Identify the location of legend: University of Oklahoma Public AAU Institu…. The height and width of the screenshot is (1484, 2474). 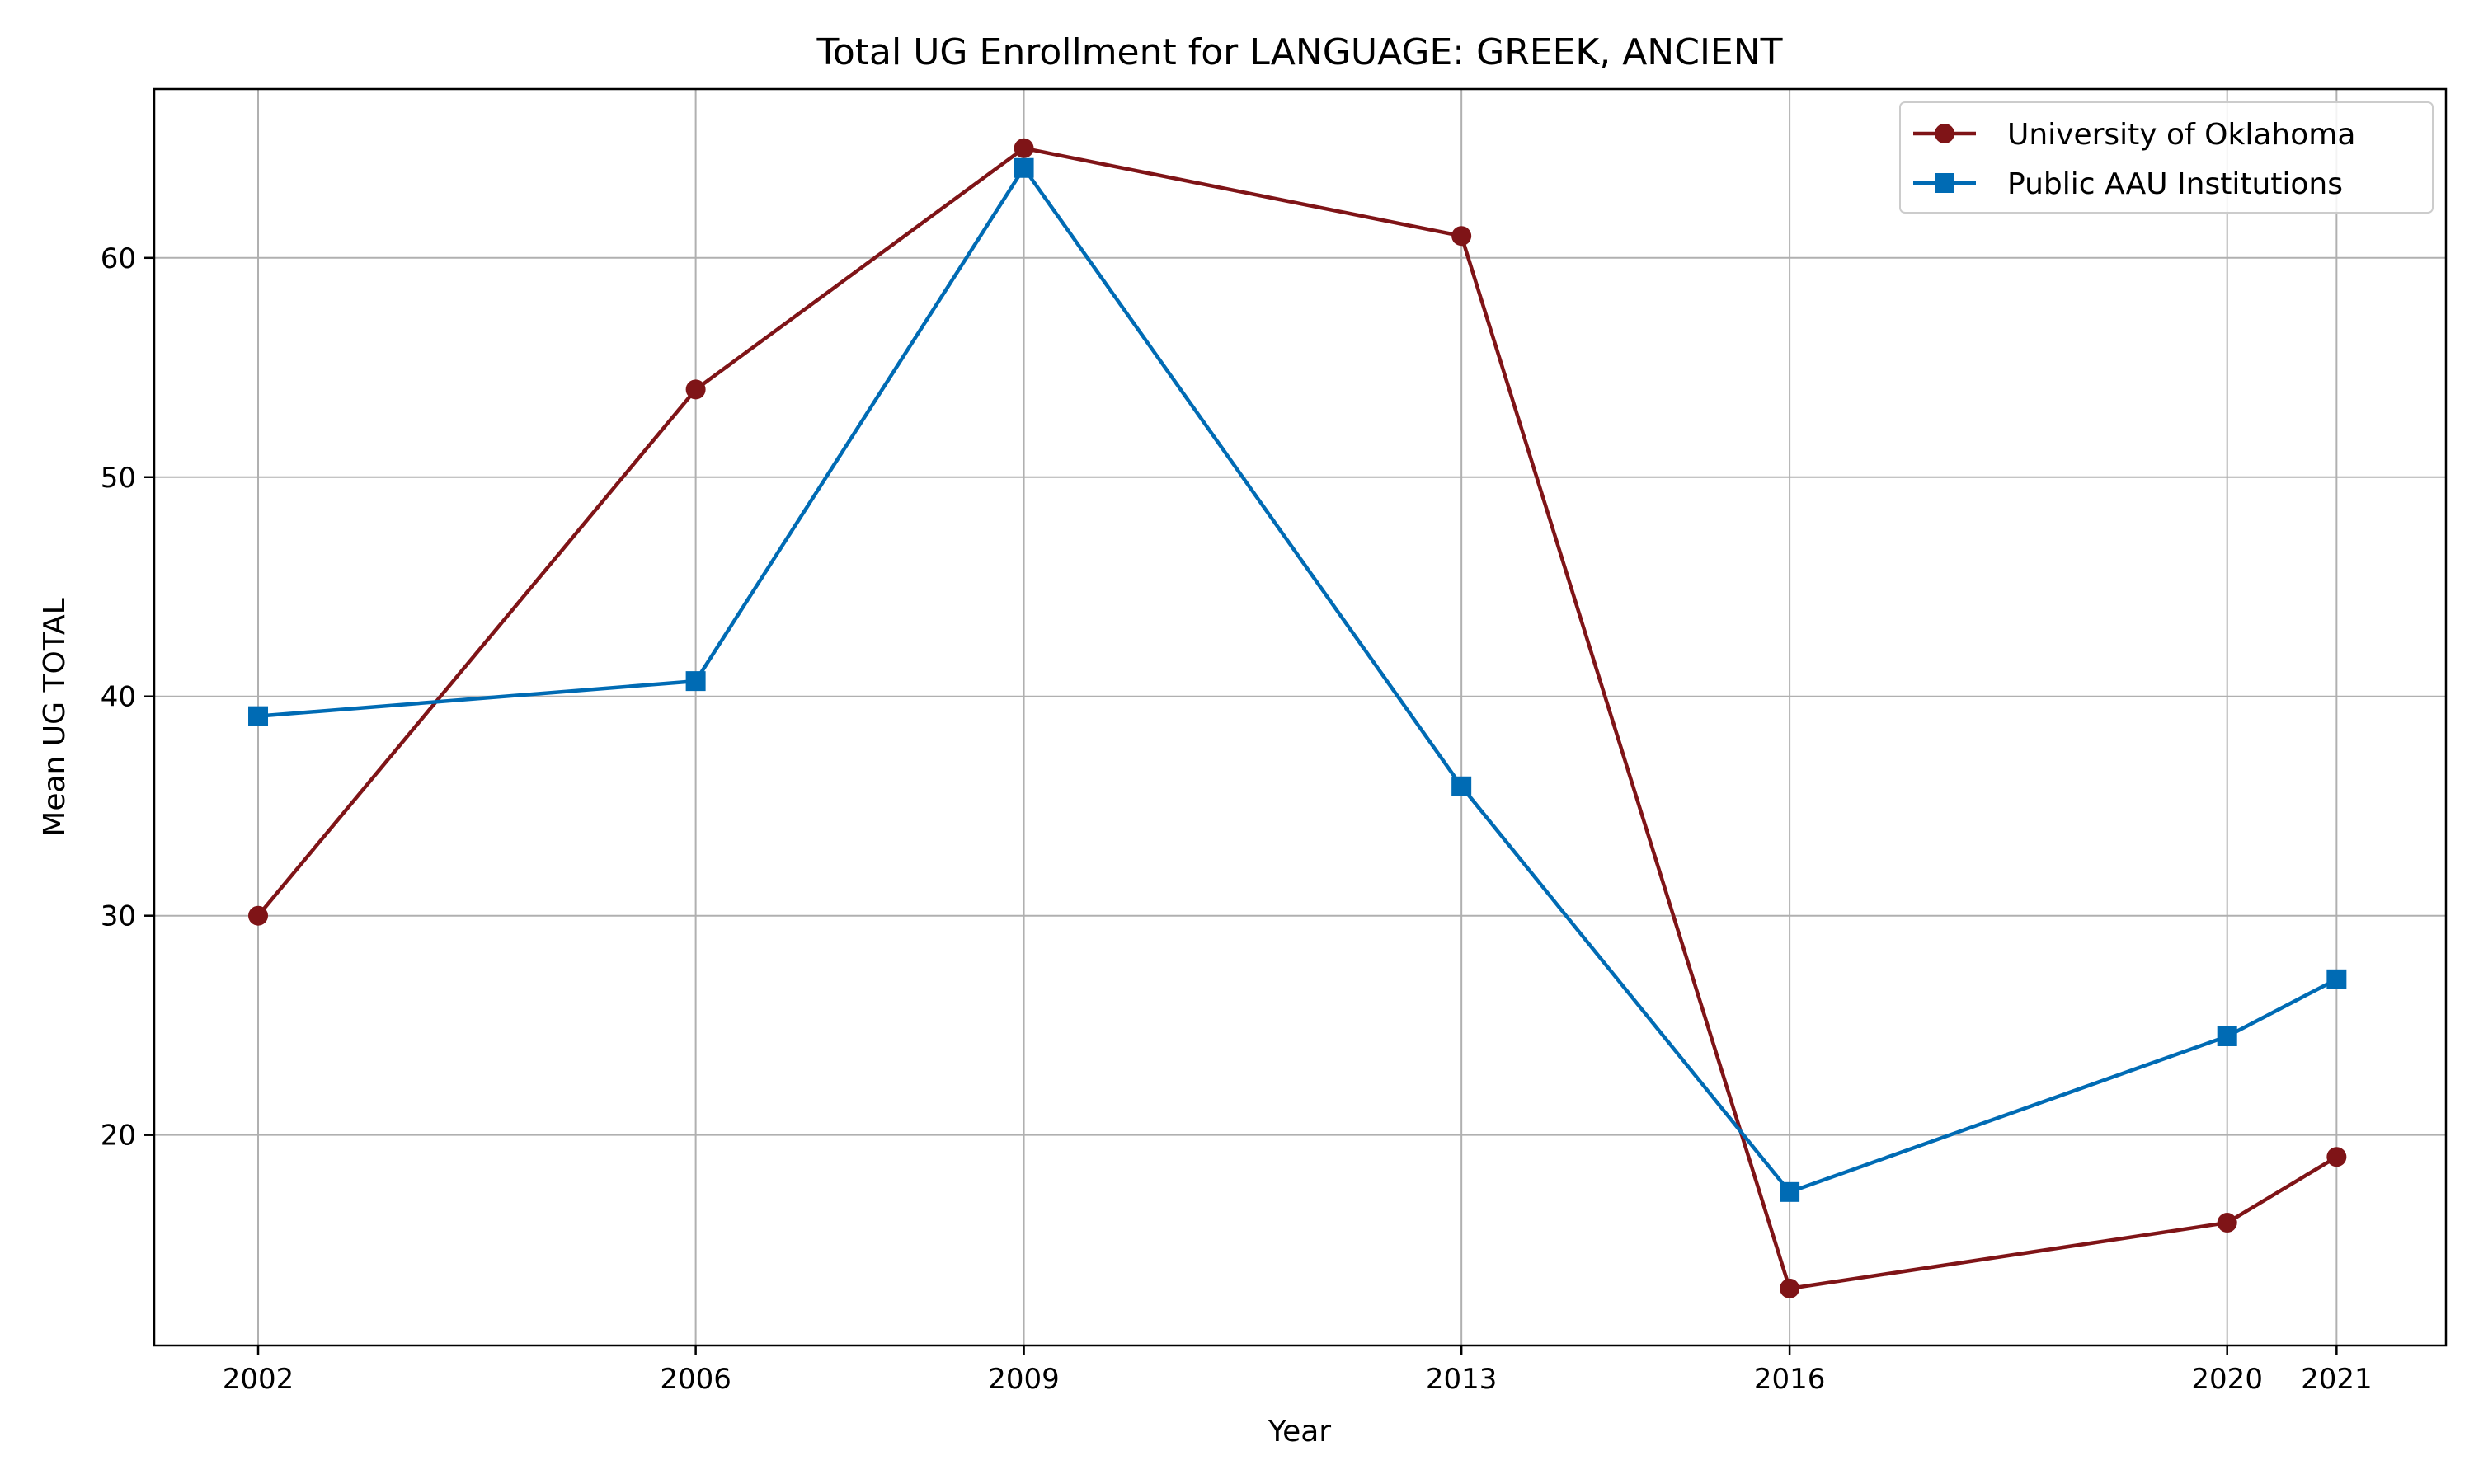
(2166, 157).